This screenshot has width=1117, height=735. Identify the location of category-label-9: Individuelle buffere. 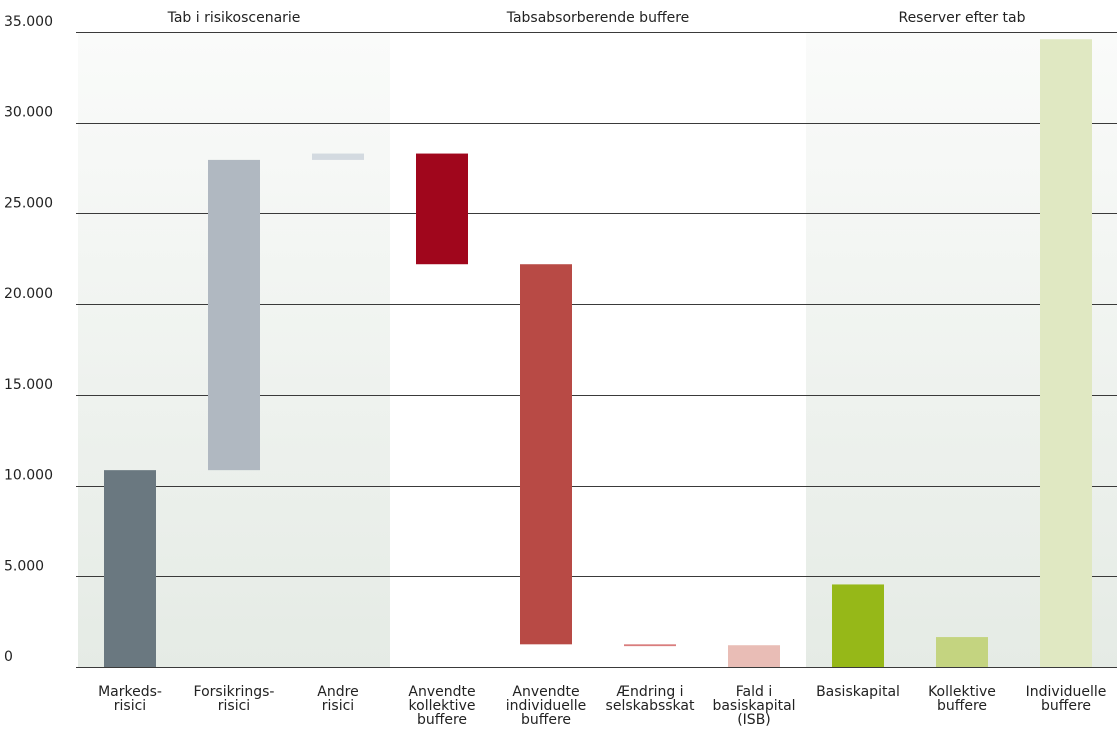
(1066, 699).